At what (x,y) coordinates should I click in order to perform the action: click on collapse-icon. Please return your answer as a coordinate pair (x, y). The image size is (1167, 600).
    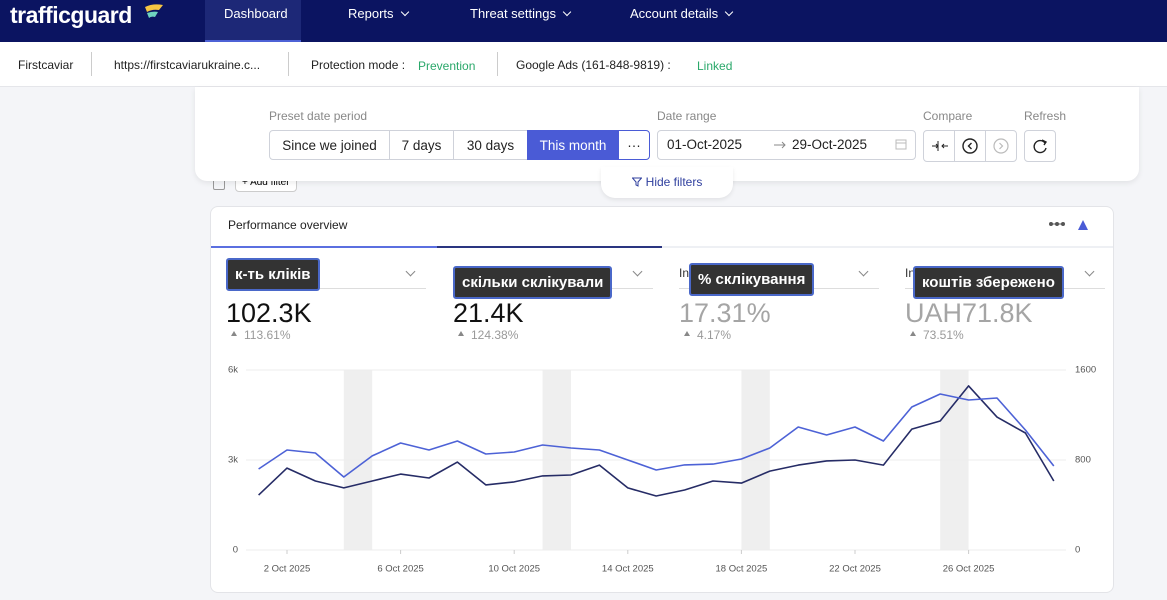
    Looking at the image, I should click on (1083, 225).